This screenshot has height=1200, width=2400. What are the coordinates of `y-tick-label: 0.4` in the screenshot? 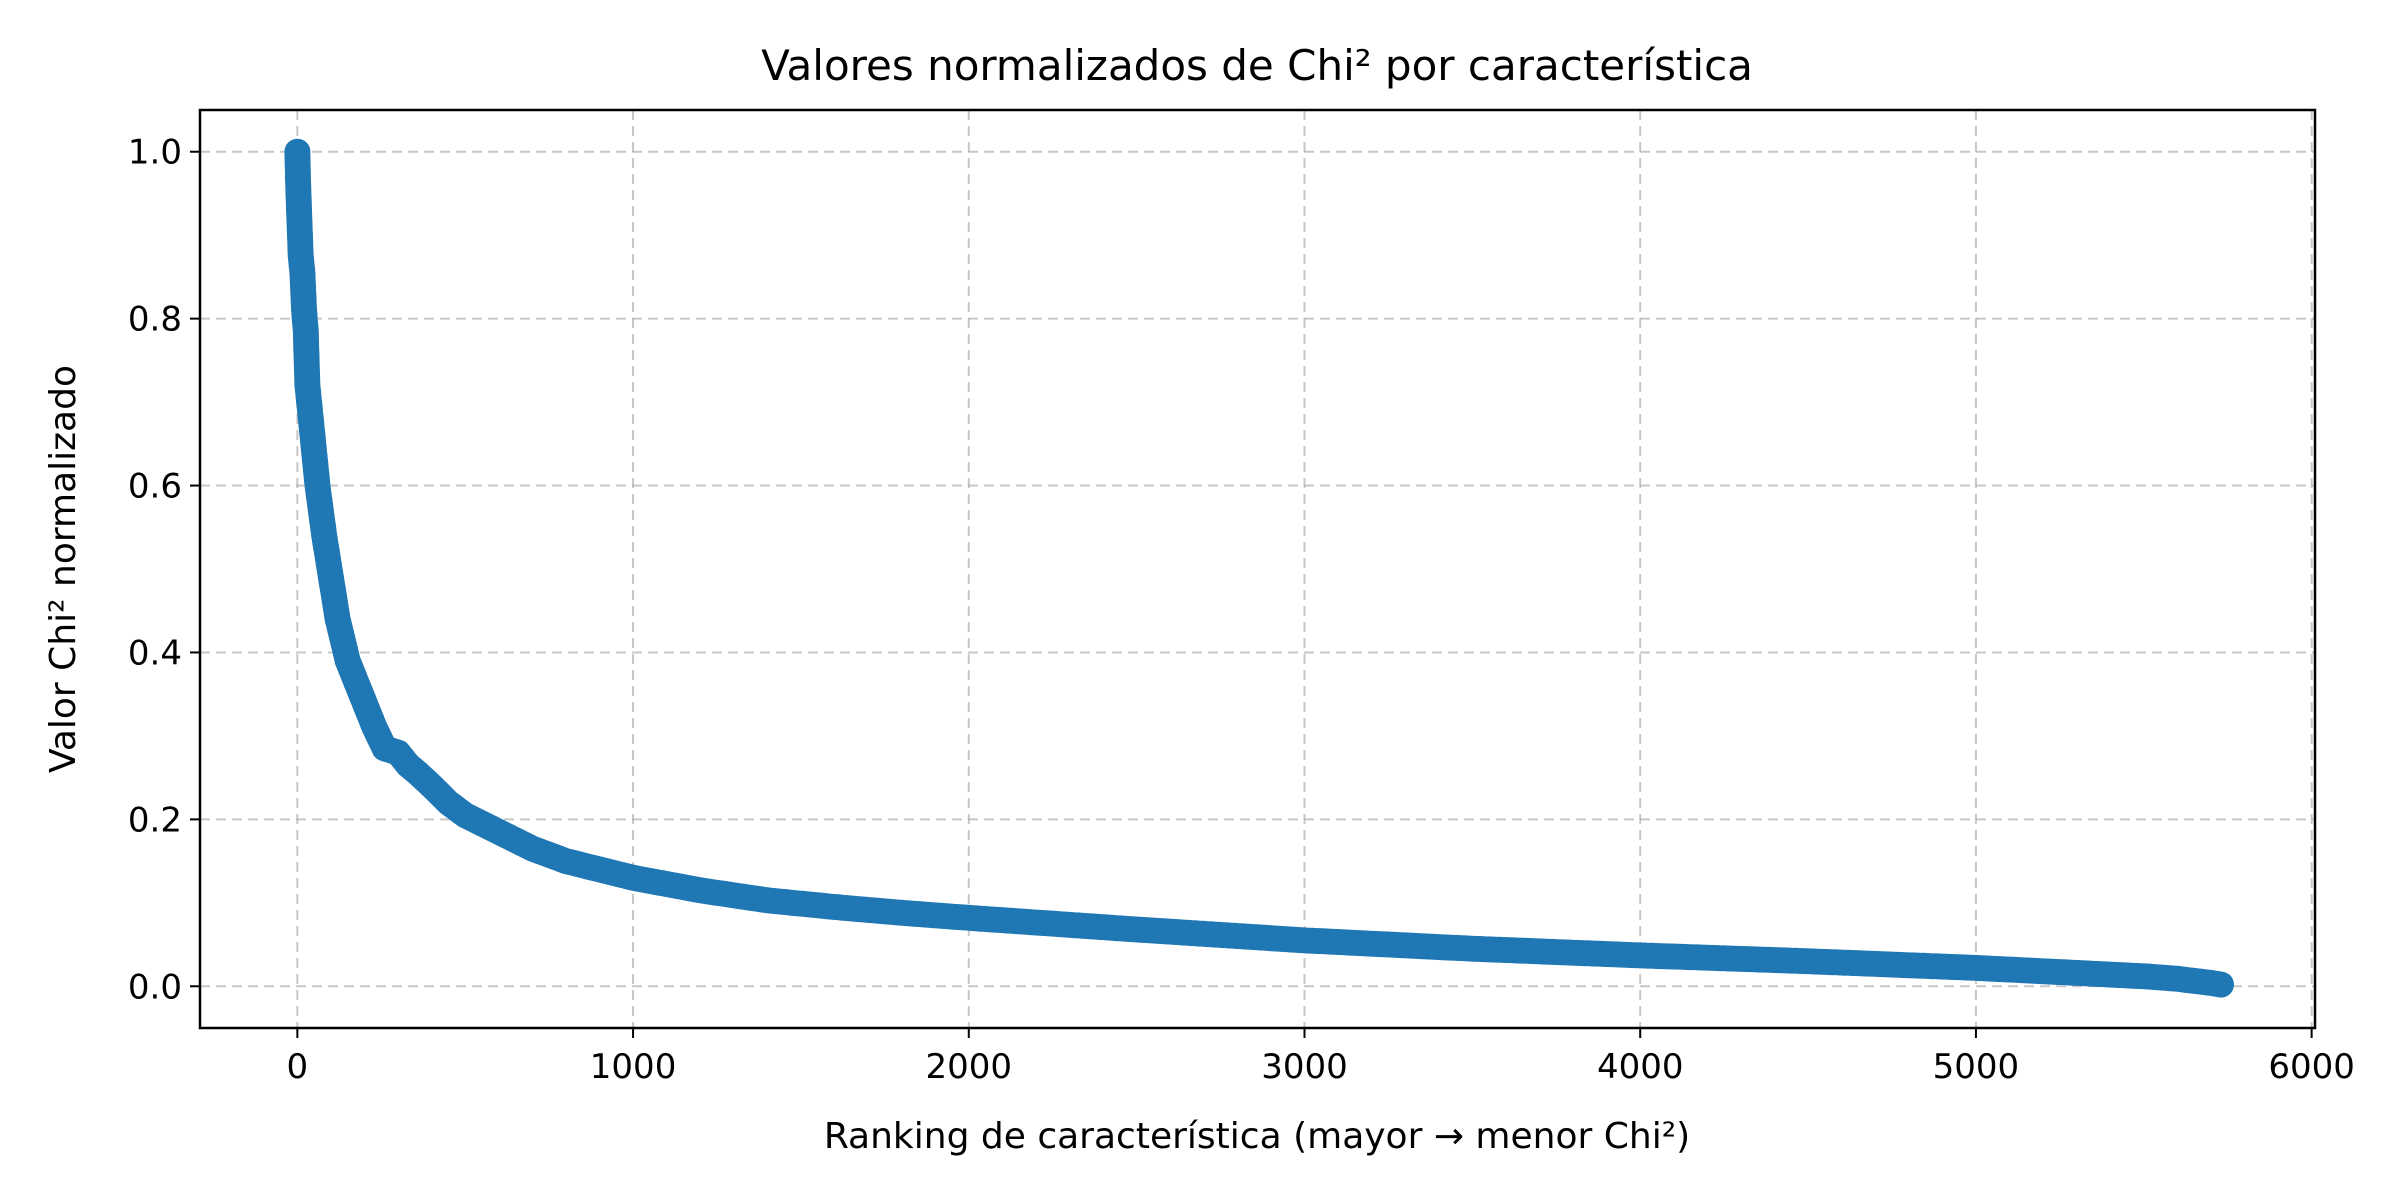 It's located at (155, 653).